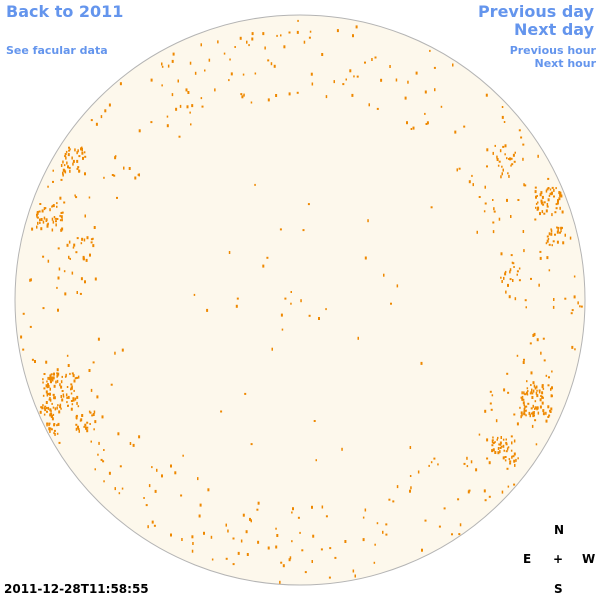 Image resolution: width=600 pixels, height=600 pixels. Describe the element at coordinates (554, 29) in the screenshot. I see `next-day-link: Next day` at that location.